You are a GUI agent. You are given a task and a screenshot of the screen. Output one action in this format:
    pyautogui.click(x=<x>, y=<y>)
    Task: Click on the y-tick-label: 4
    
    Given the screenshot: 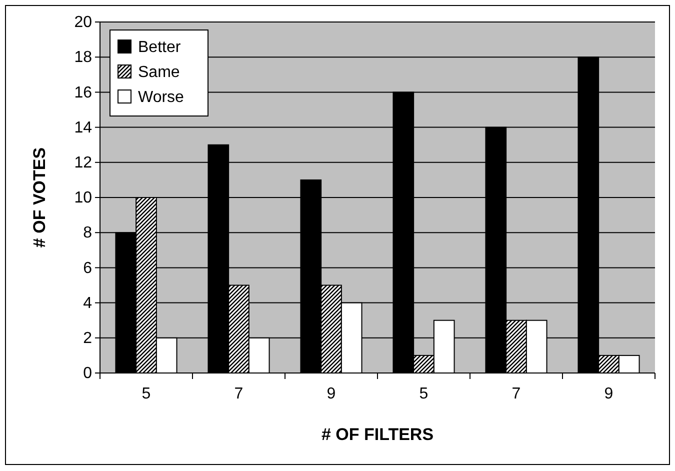 What is the action you would take?
    pyautogui.click(x=87, y=303)
    